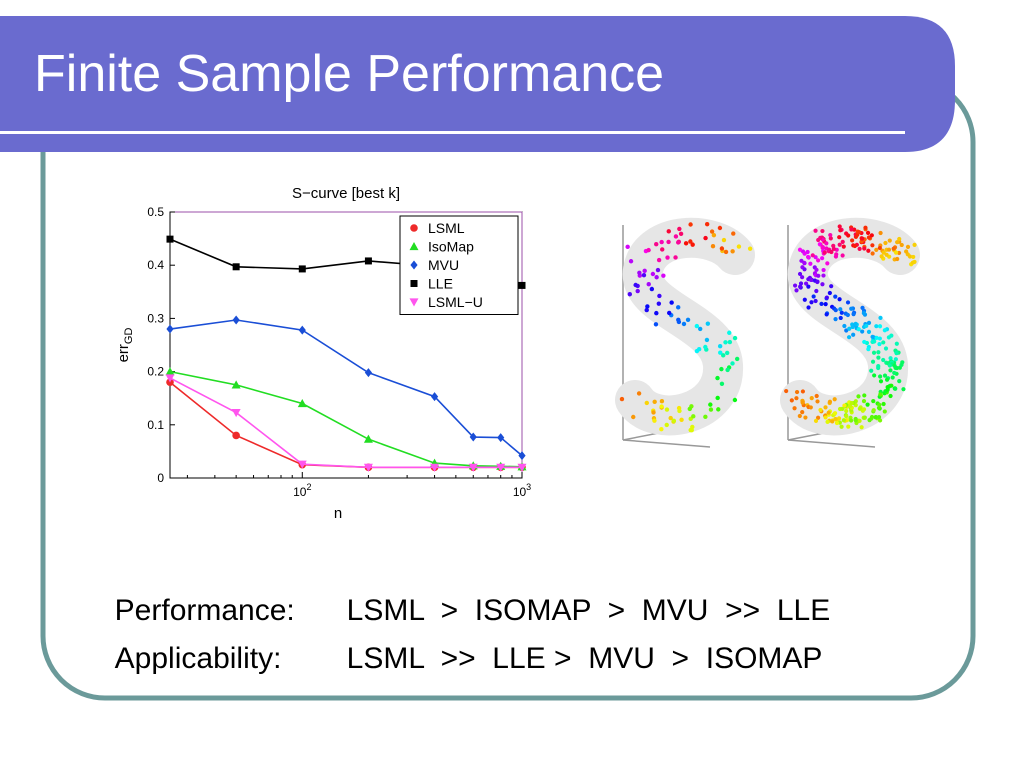 The width and height of the screenshot is (1024, 768). I want to click on data-point-lle, so click(236, 267).